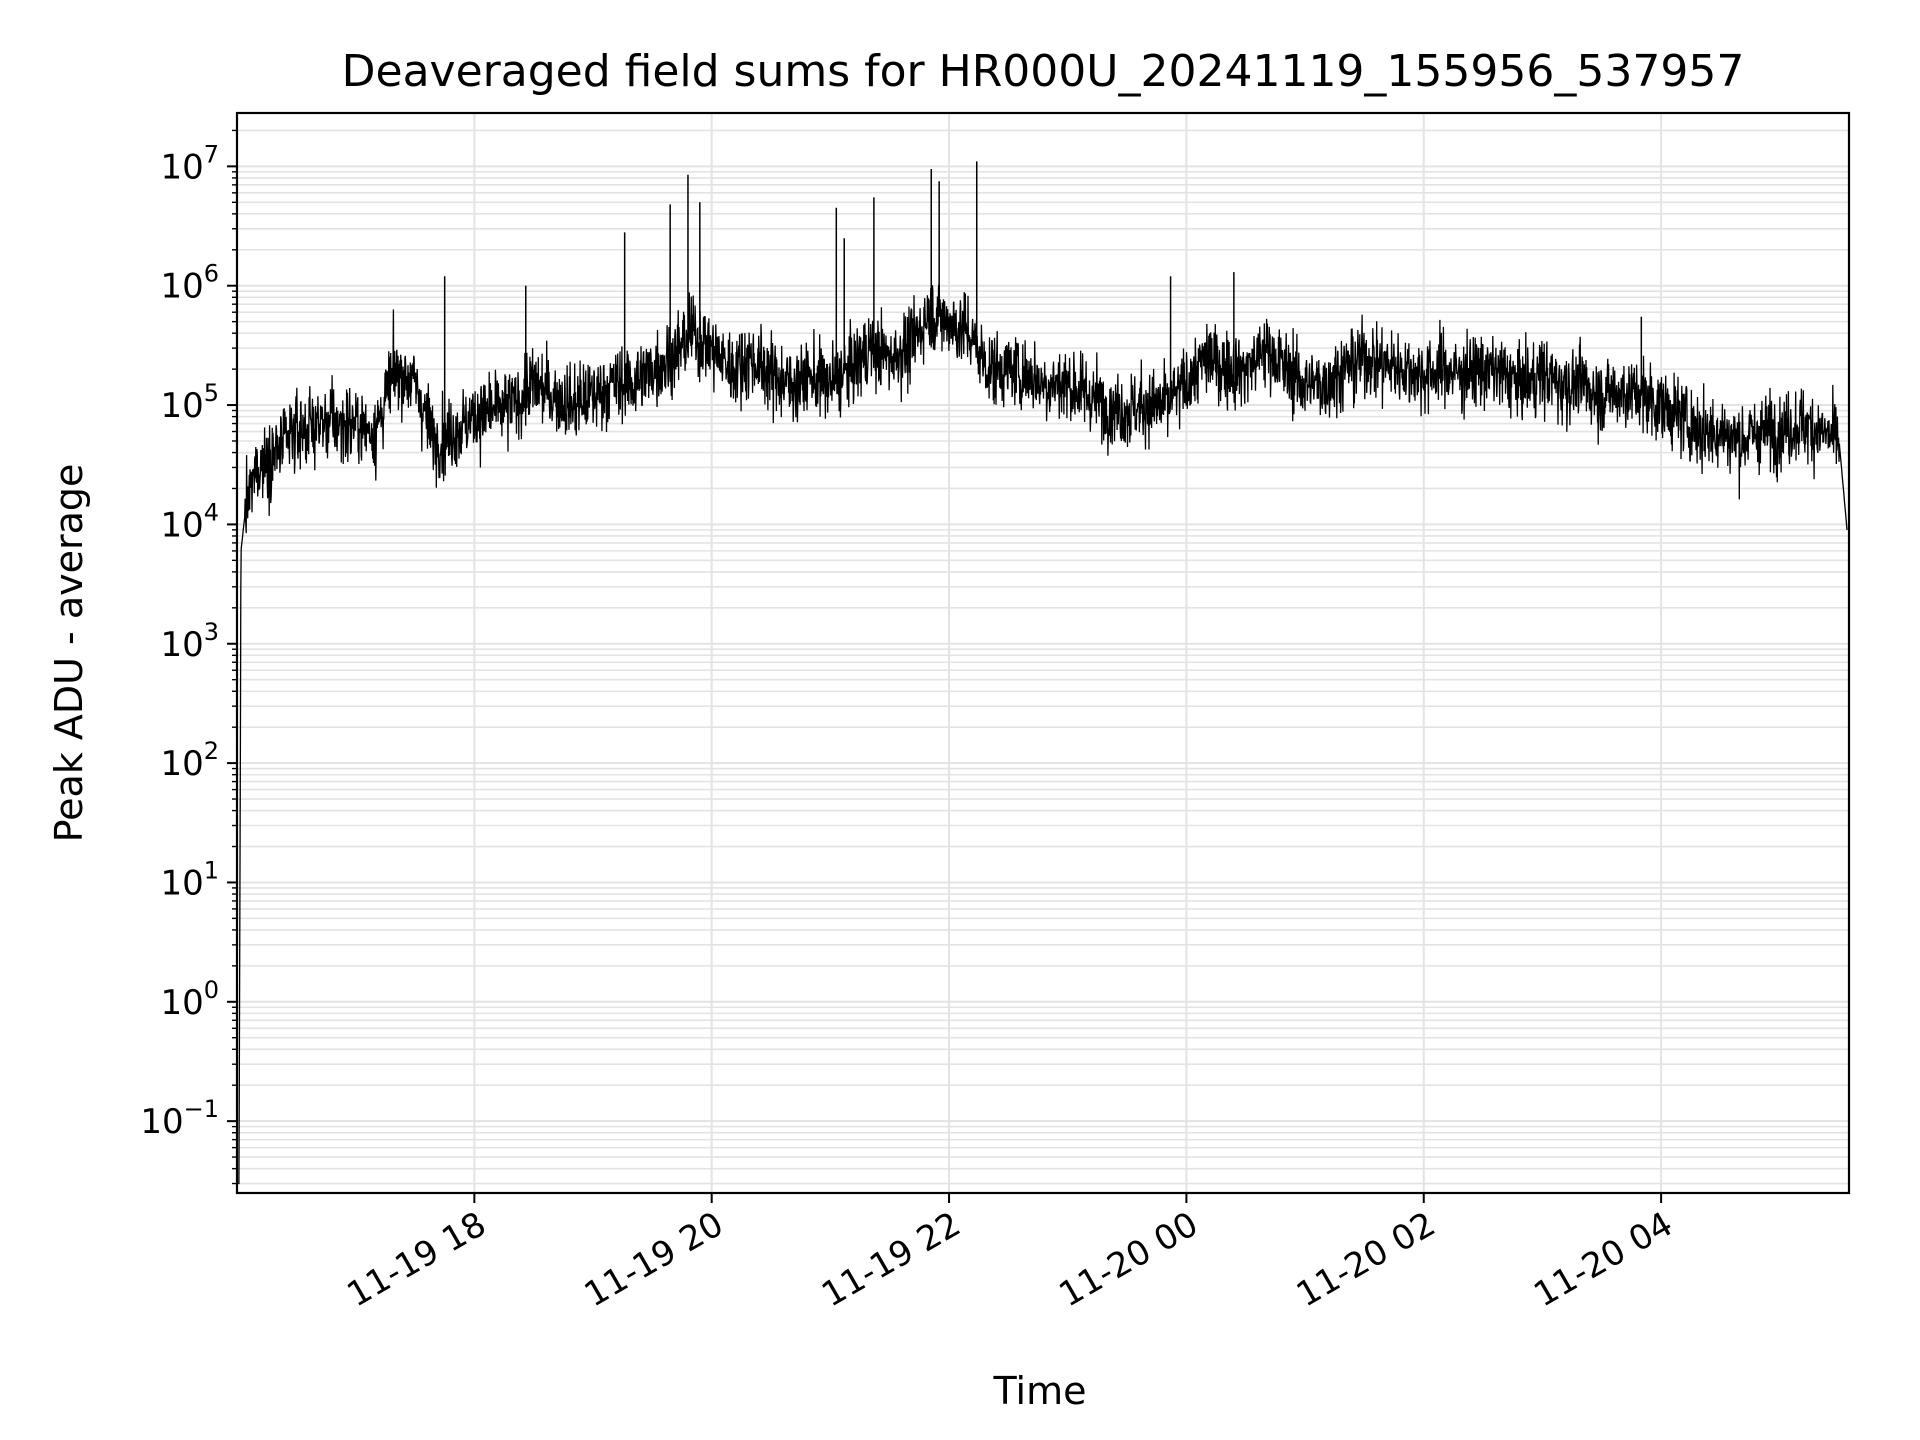  I want to click on y-tick-label: 10⁰, so click(189, 999).